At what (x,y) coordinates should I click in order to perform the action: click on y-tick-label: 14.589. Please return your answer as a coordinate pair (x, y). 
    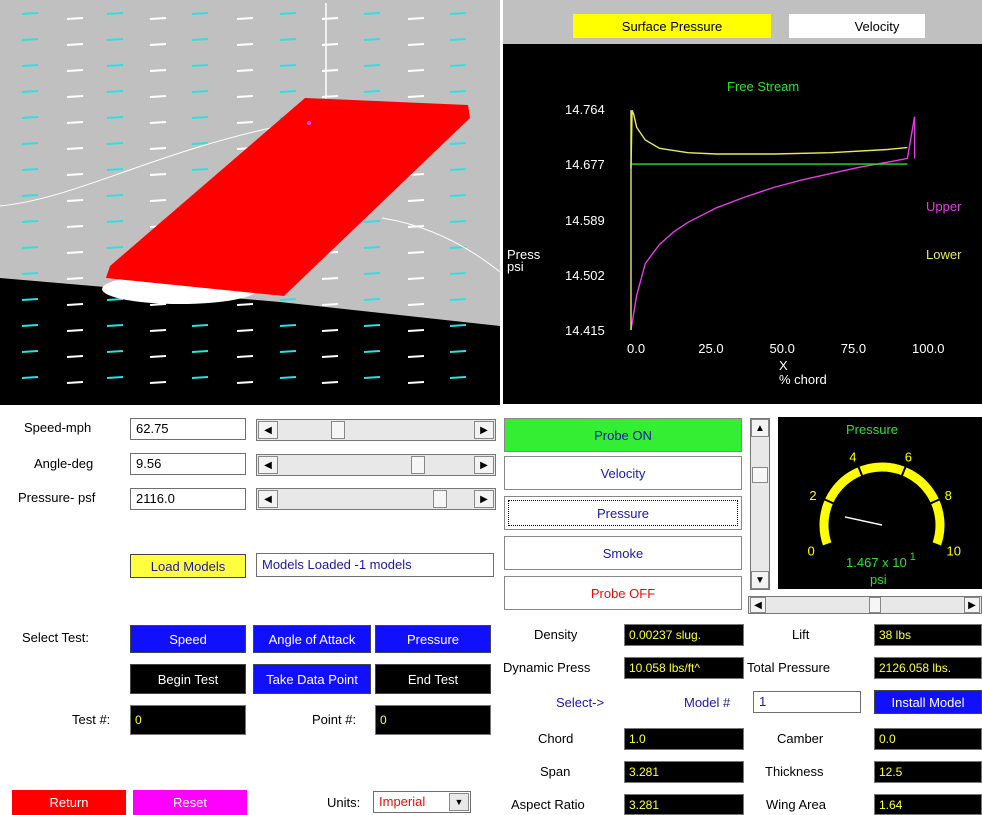
    Looking at the image, I should click on (585, 220).